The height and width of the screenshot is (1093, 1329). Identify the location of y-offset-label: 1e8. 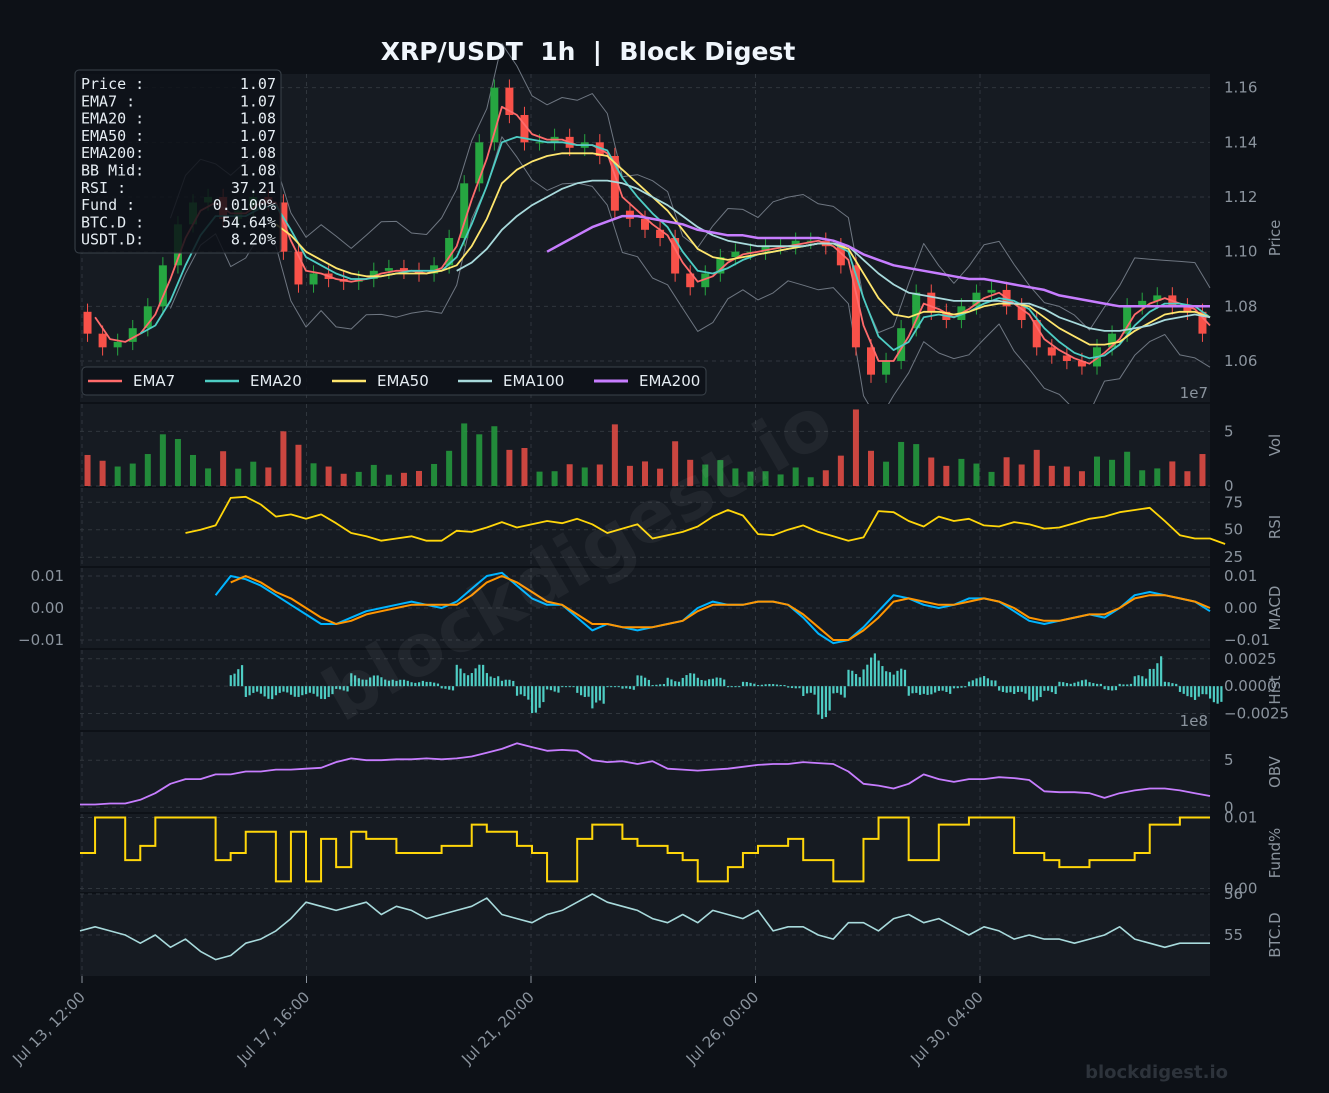
(1194, 721).